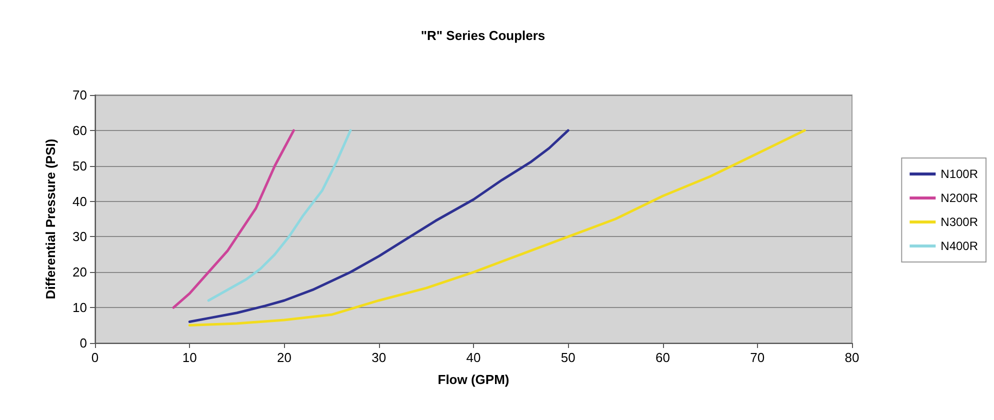 This screenshot has height=420, width=994. Describe the element at coordinates (568, 357) in the screenshot. I see `x-tick-label: 50` at that location.